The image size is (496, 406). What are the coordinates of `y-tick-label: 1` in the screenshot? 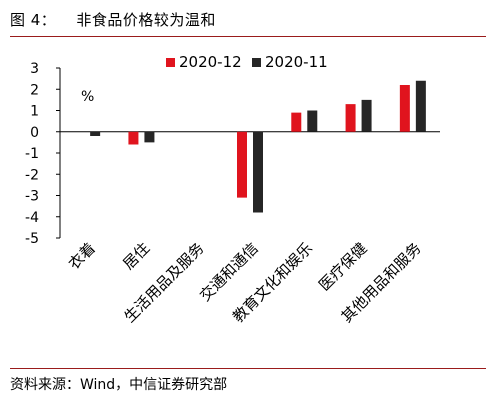 It's located at (34, 112).